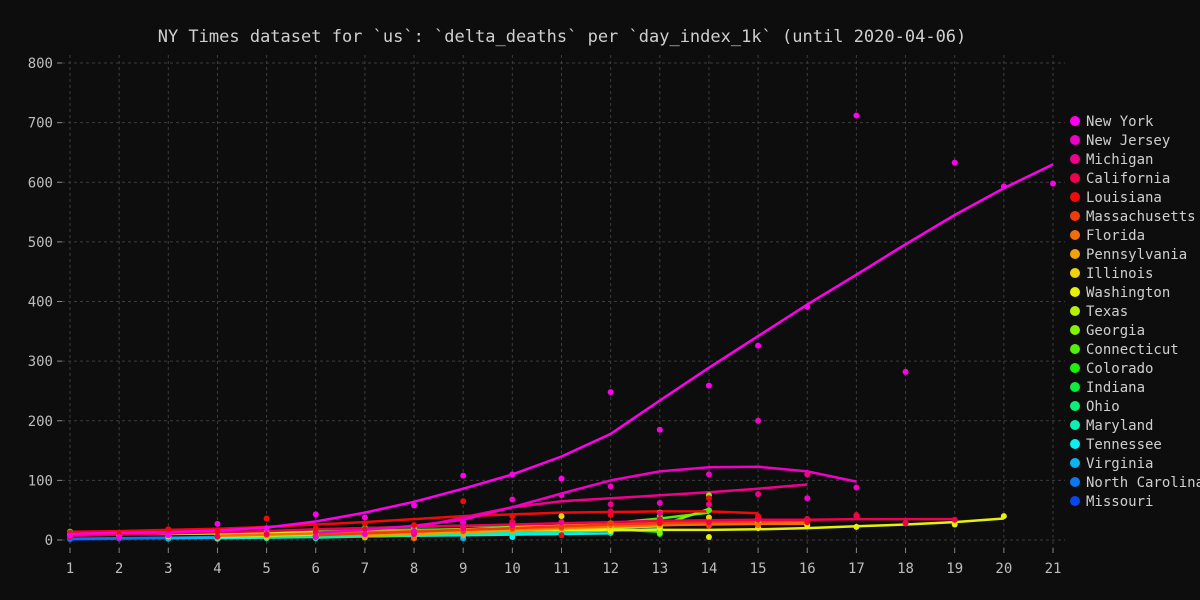 The image size is (1200, 600). What do you see at coordinates (1107, 312) in the screenshot?
I see `legend-label-texas: Texas` at bounding box center [1107, 312].